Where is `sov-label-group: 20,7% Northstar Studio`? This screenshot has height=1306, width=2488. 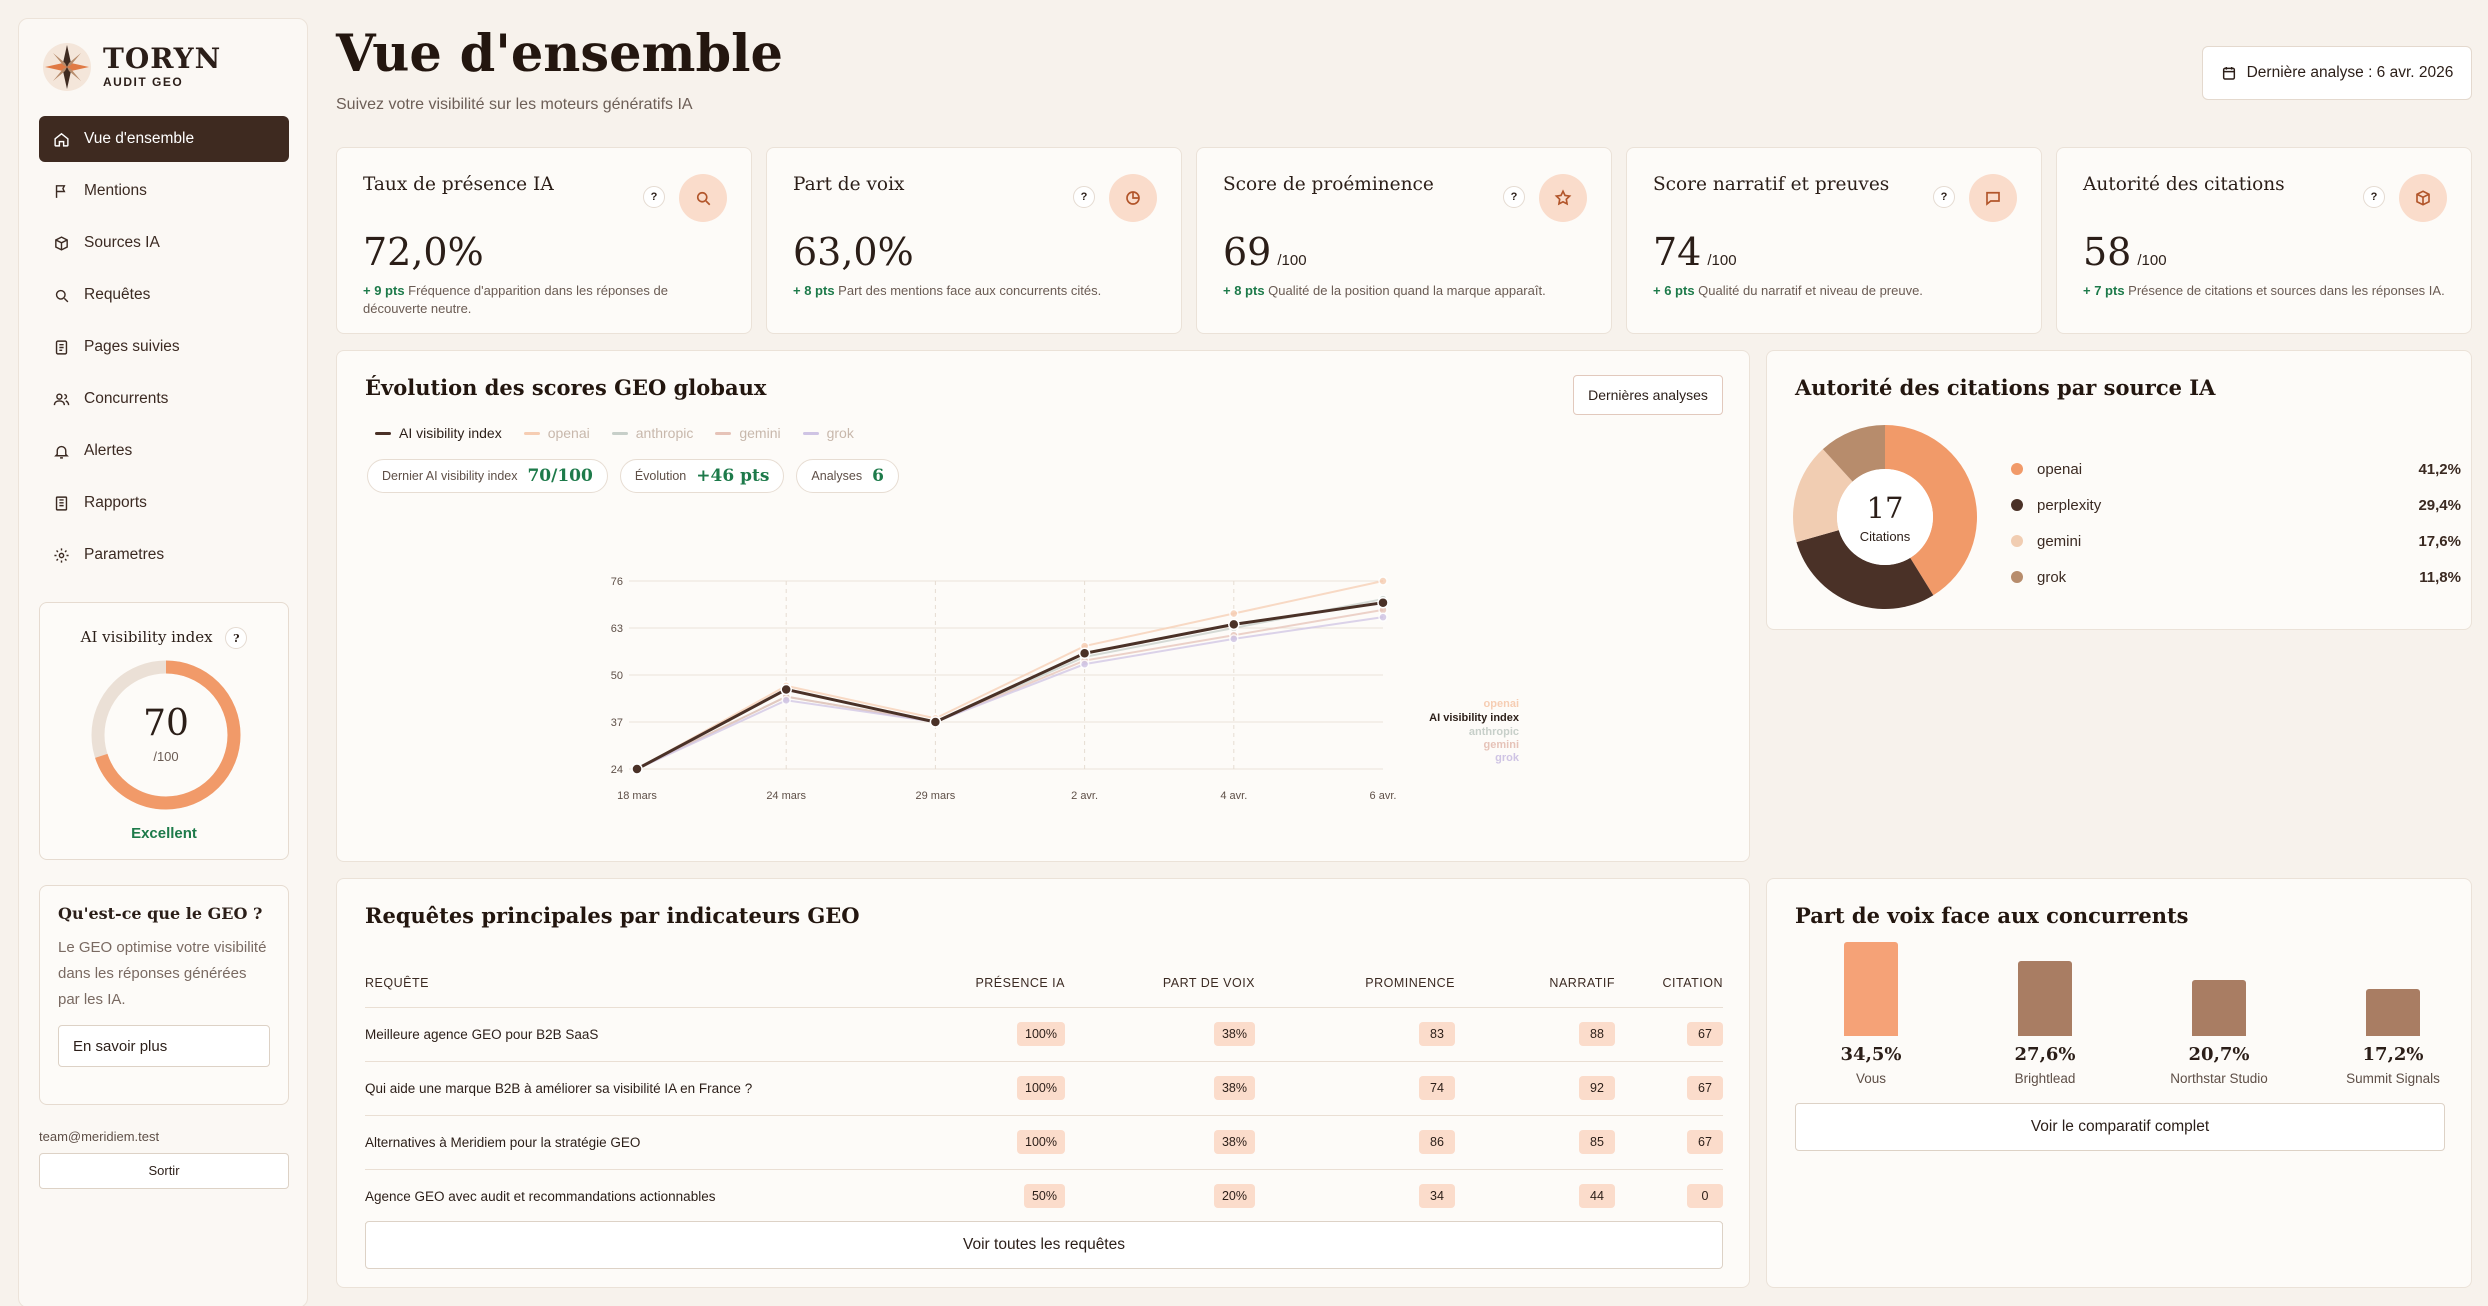
sov-label-group: 20,7% Northstar Studio is located at coordinates (2219, 1065).